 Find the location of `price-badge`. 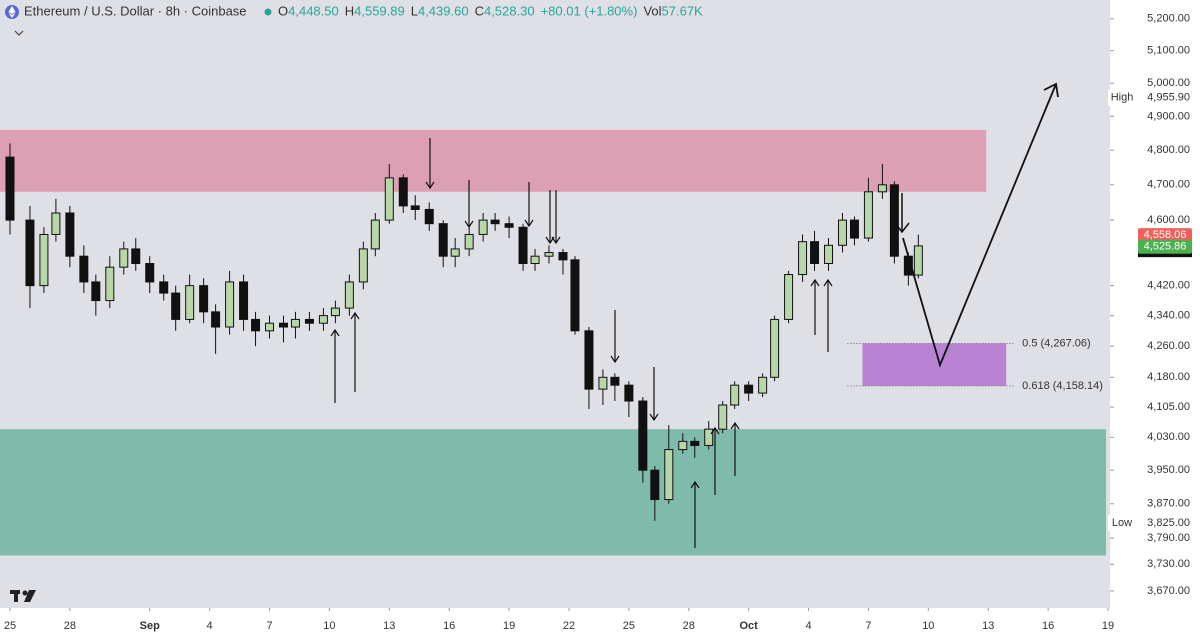

price-badge is located at coordinates (1165, 246).